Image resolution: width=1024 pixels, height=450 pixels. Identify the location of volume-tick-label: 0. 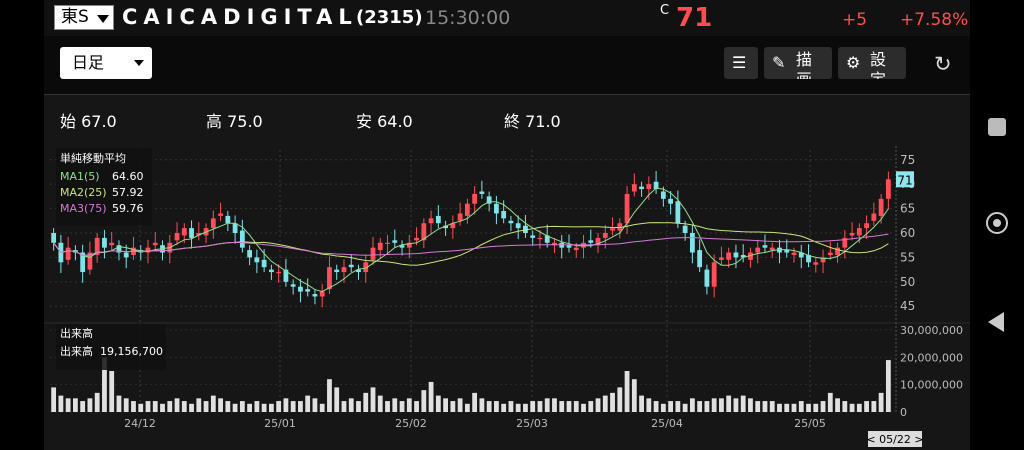
(903, 412).